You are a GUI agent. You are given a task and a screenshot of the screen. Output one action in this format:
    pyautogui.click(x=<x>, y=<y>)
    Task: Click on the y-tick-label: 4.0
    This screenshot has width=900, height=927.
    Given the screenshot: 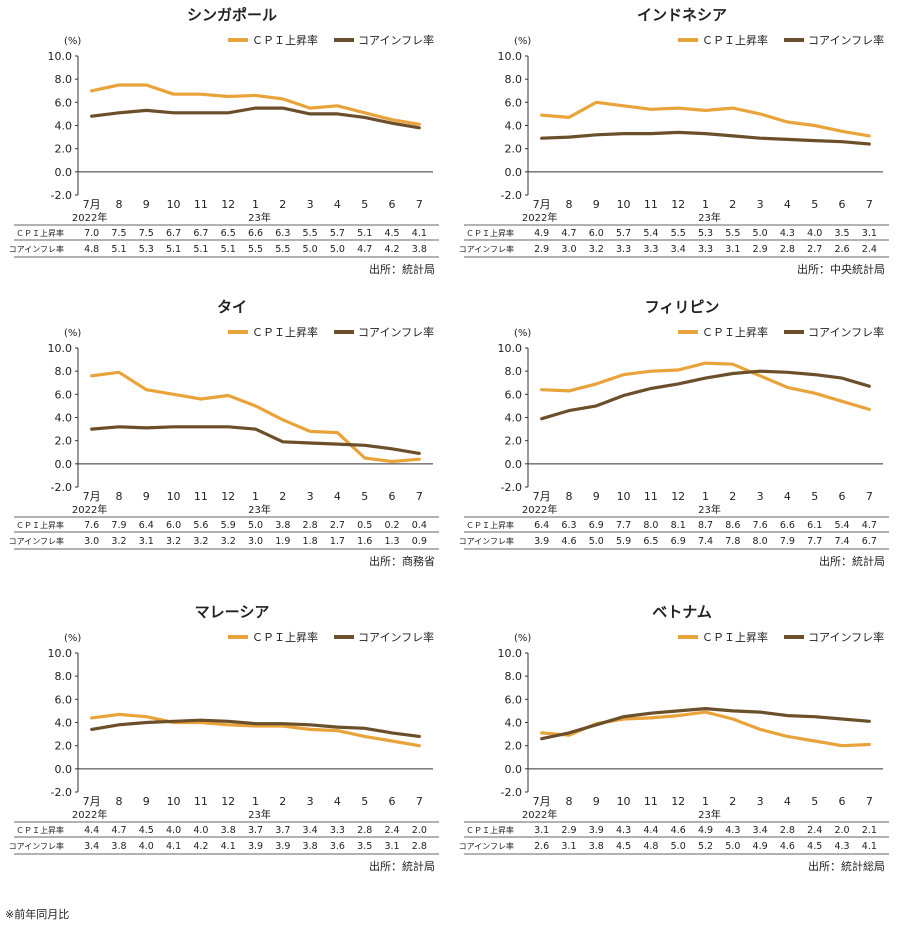 What is the action you would take?
    pyautogui.click(x=64, y=723)
    